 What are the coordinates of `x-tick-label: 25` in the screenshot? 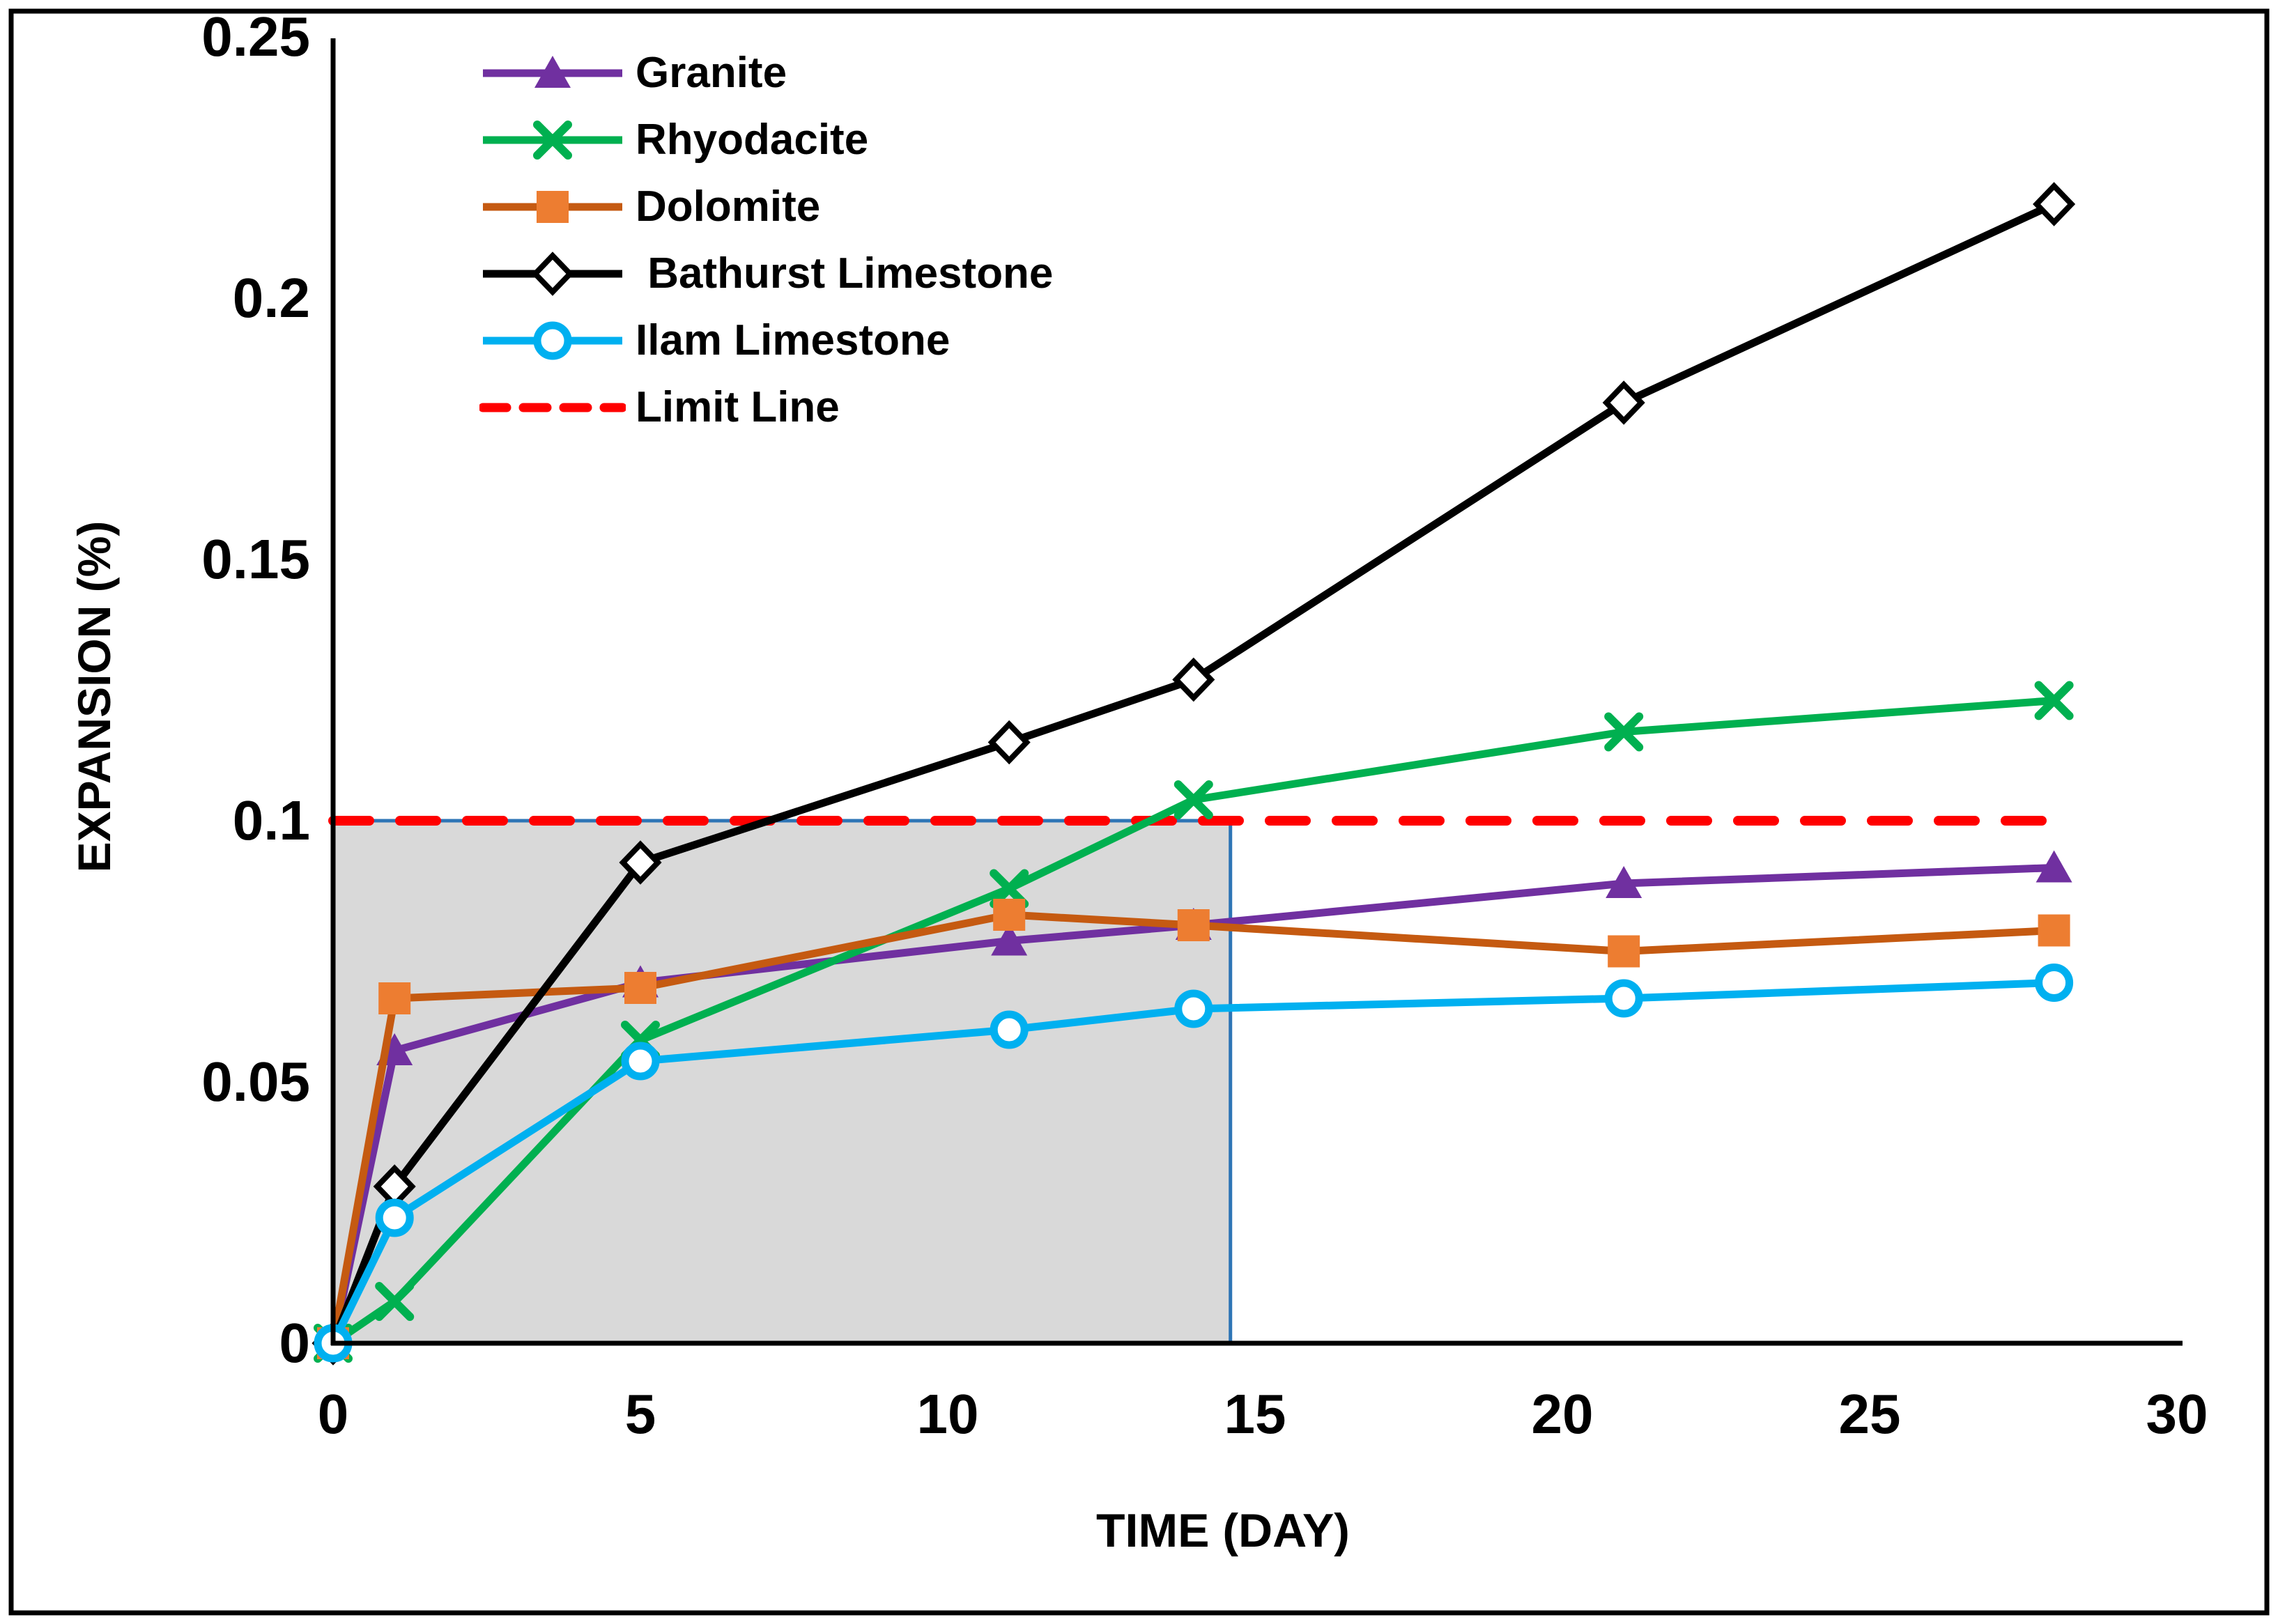 It's located at (1869, 1414).